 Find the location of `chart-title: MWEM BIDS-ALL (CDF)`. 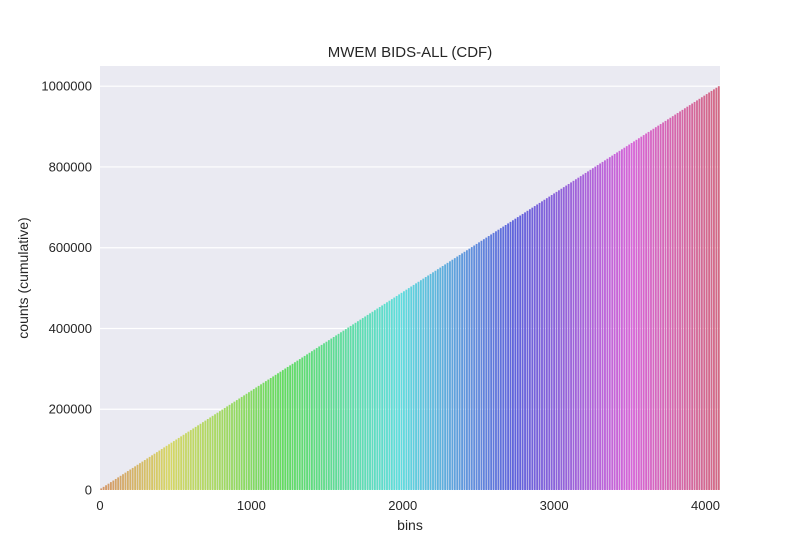

chart-title: MWEM BIDS-ALL (CDF) is located at coordinates (410, 52).